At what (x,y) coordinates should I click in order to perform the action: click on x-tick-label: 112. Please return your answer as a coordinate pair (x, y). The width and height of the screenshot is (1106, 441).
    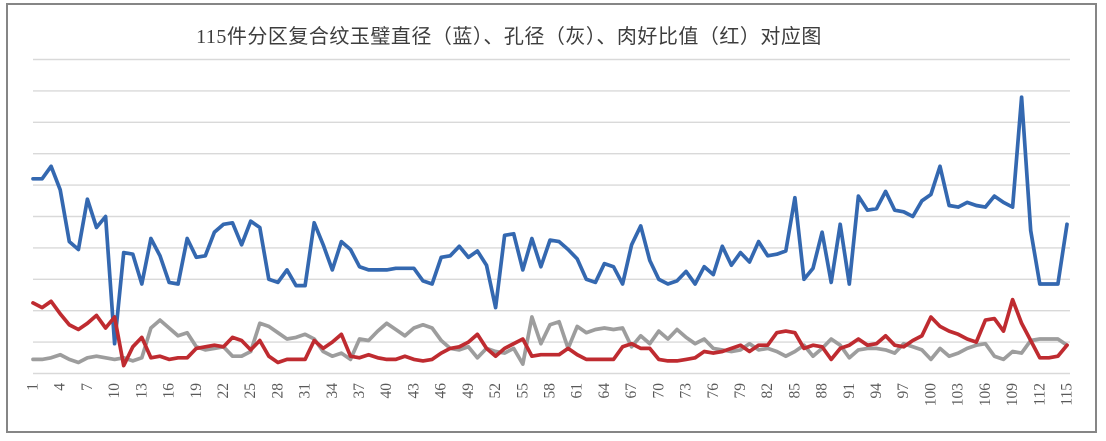
    Looking at the image, I should click on (1039, 394).